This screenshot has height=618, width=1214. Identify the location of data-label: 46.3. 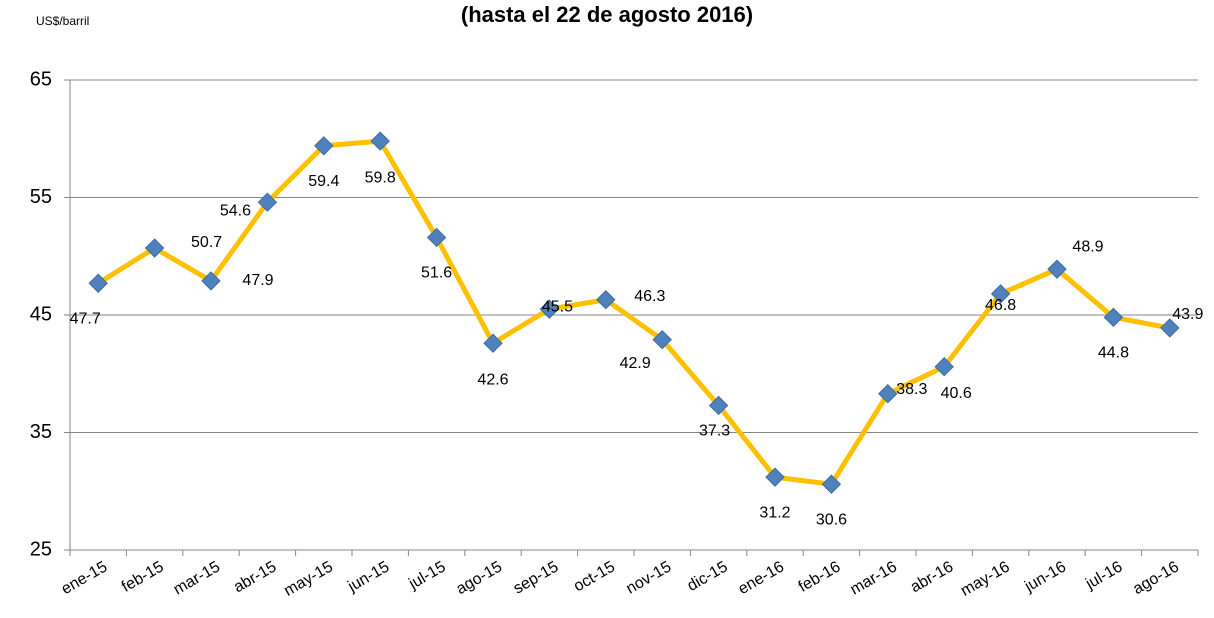
(649, 296).